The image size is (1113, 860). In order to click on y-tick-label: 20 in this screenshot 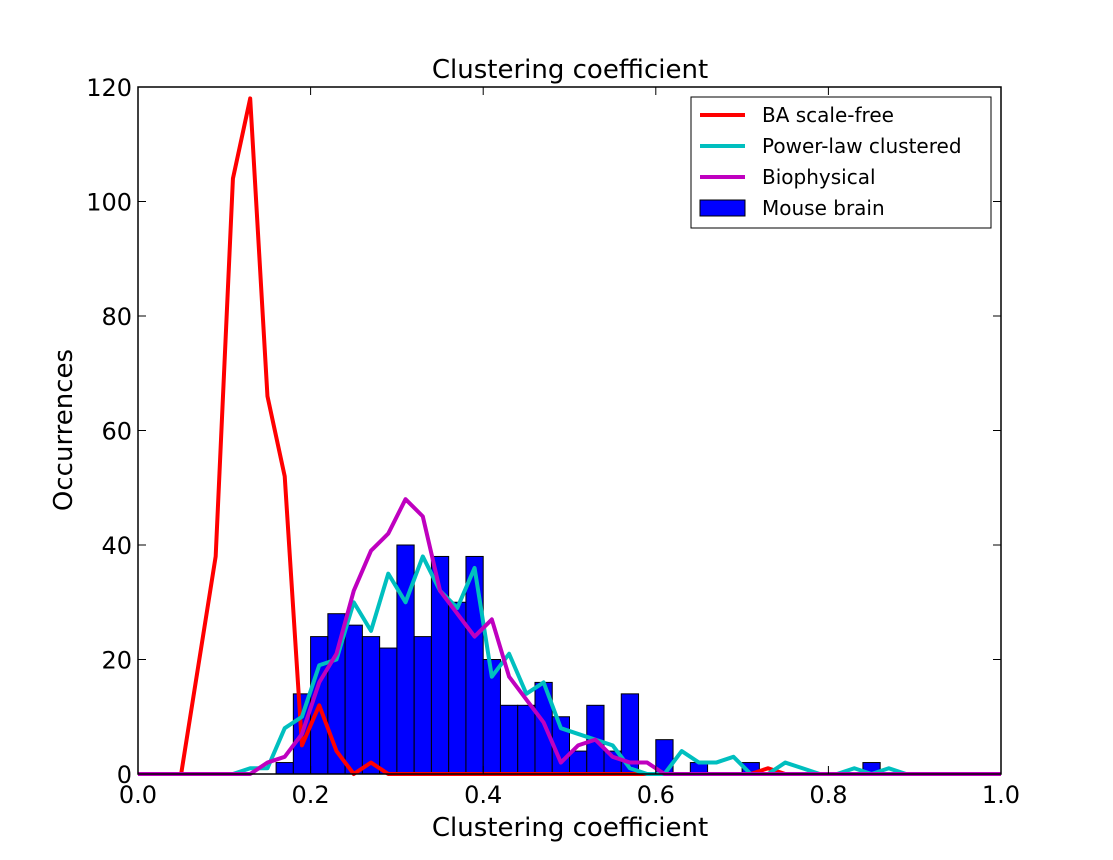, I will do `click(116, 661)`.